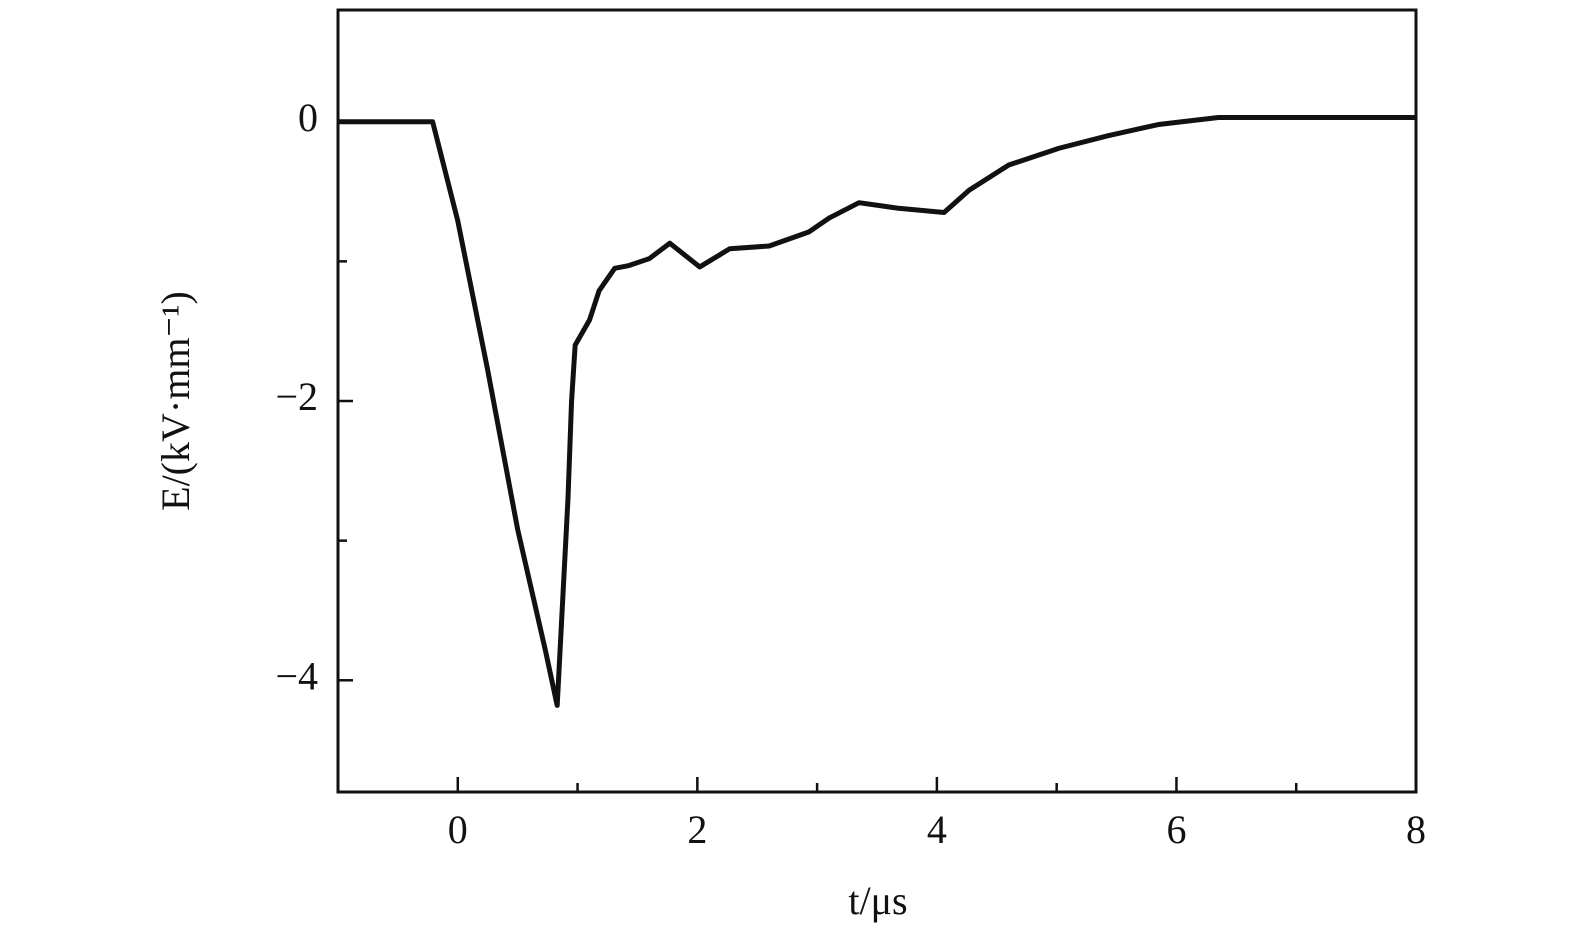  What do you see at coordinates (1176, 829) in the screenshot?
I see `x-tick-label: 6` at bounding box center [1176, 829].